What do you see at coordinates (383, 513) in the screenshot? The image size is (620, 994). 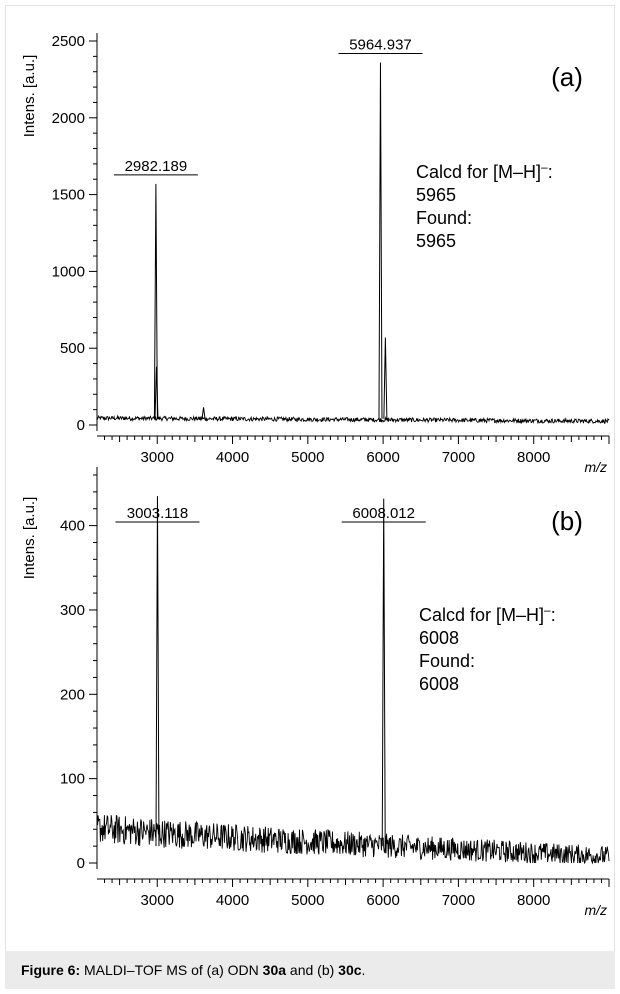 I see `peak-label: 6008.012` at bounding box center [383, 513].